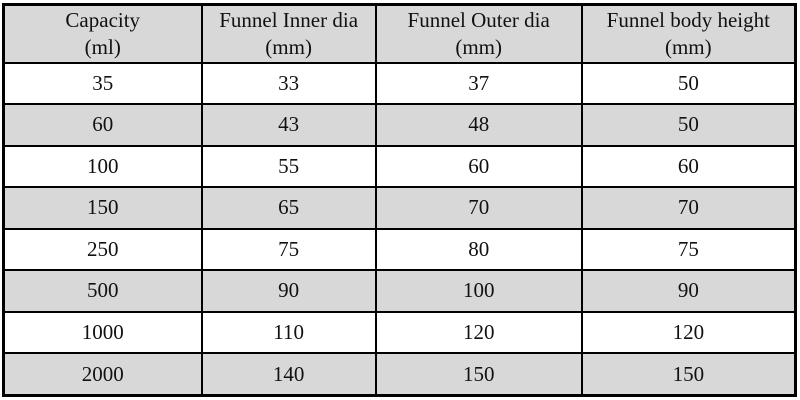 This screenshot has height=400, width=800. What do you see at coordinates (102, 374) in the screenshot?
I see `cell-capacity: 2000` at bounding box center [102, 374].